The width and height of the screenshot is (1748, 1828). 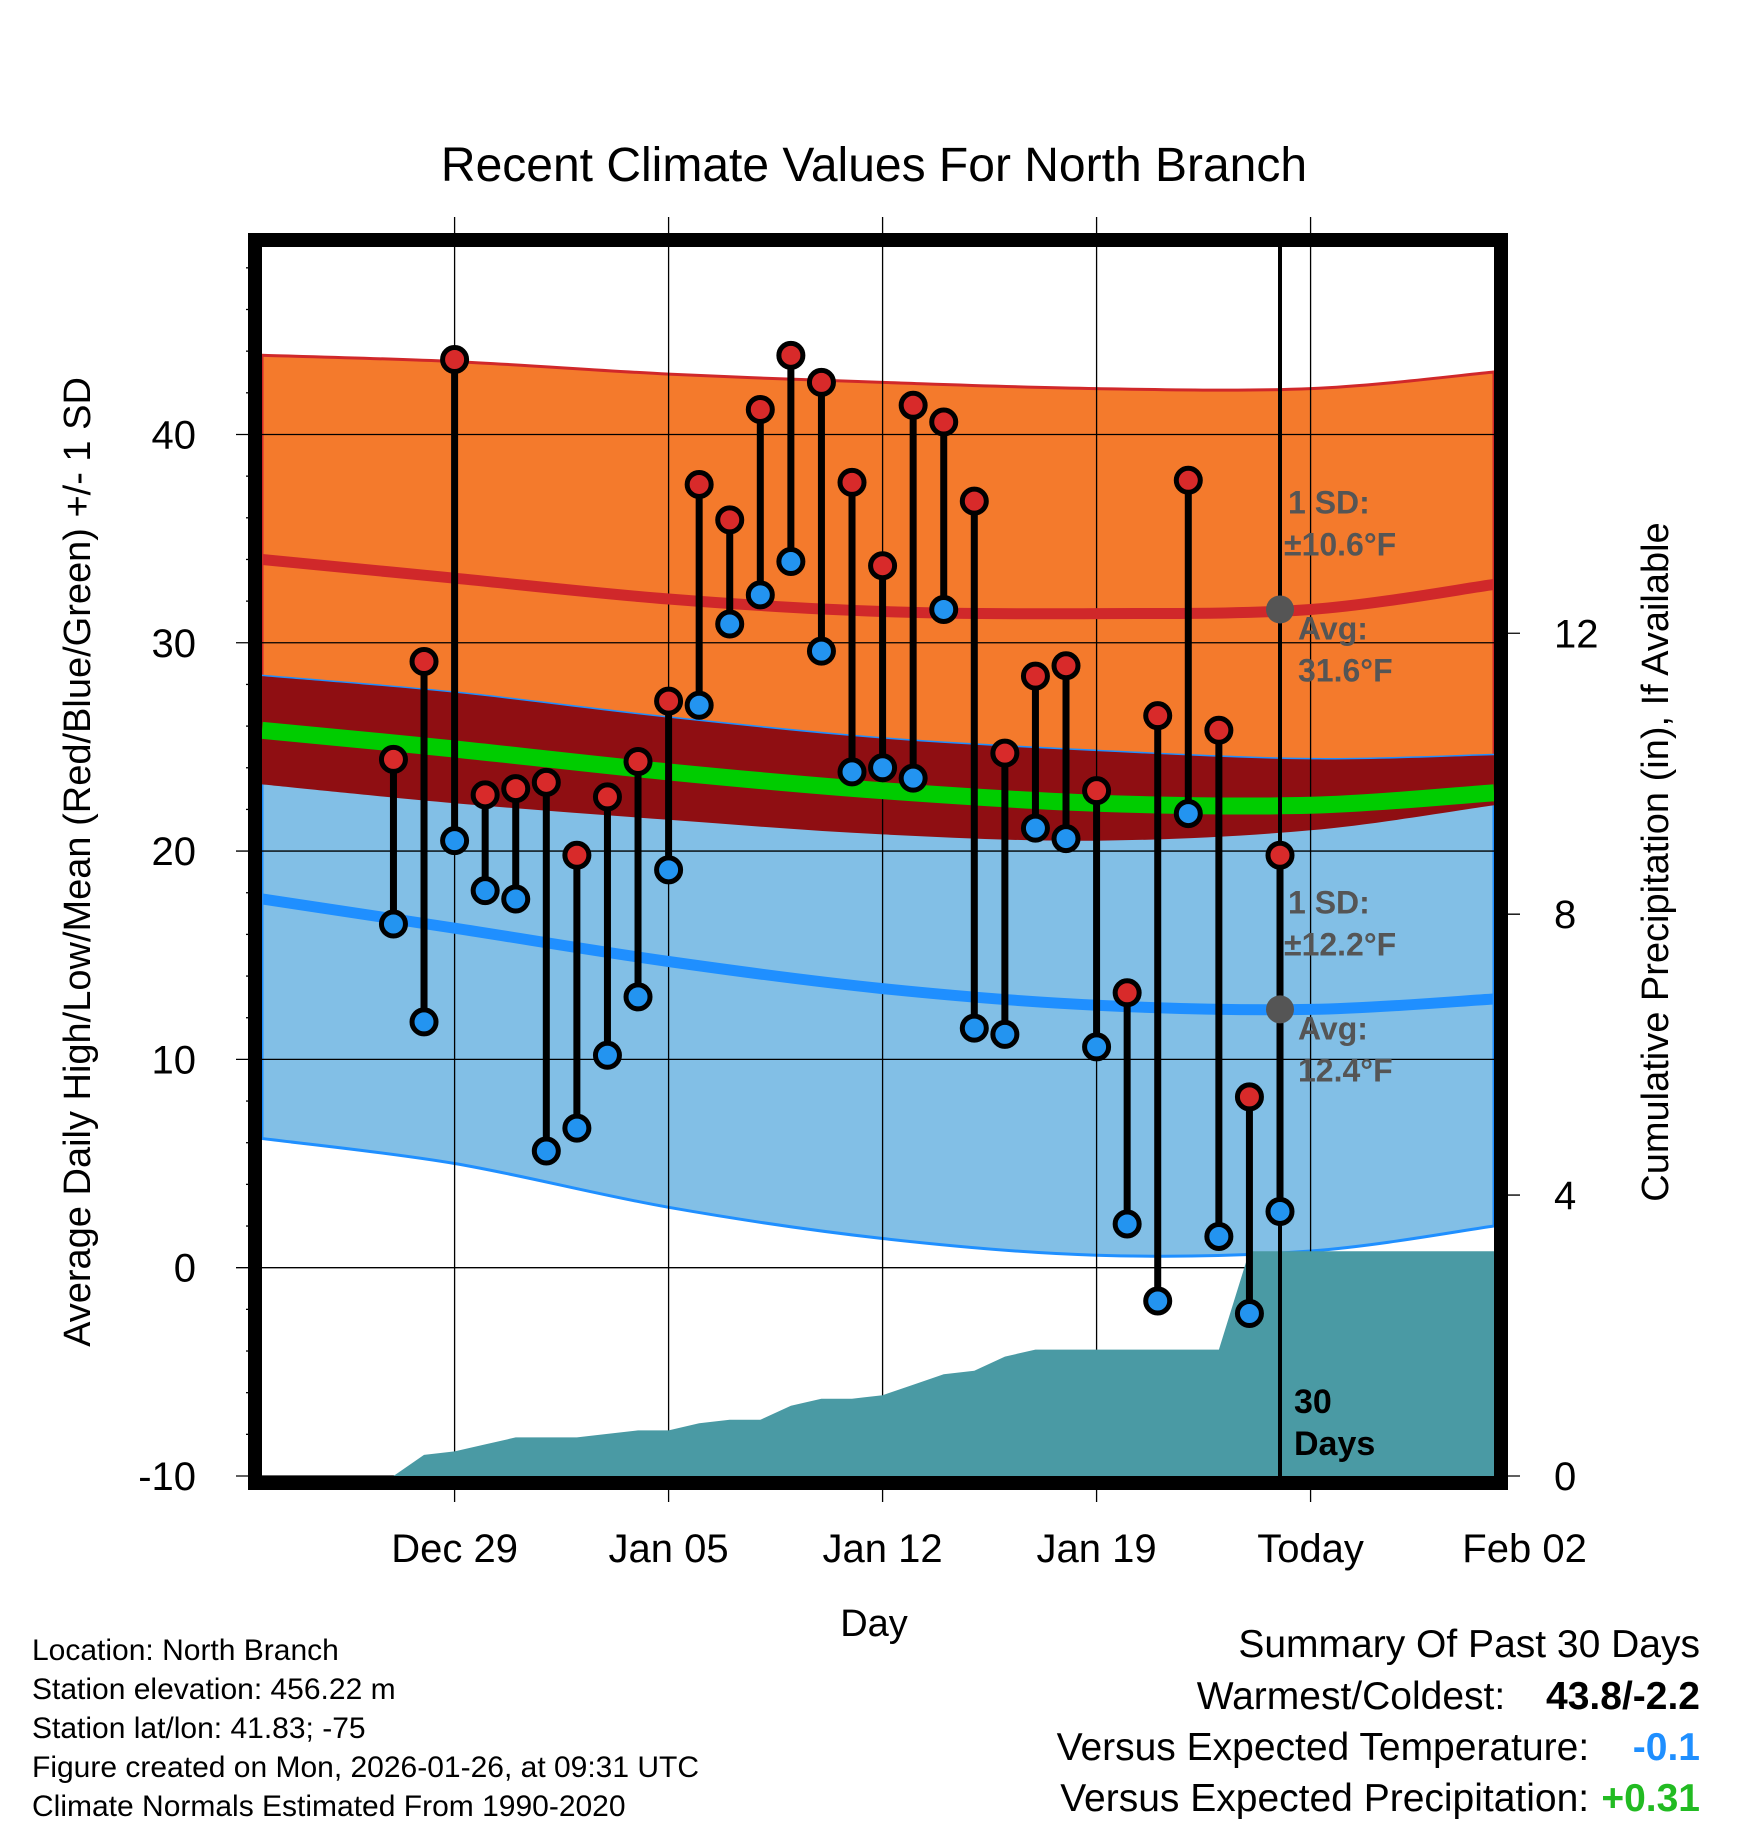 What do you see at coordinates (185, 1650) in the screenshot?
I see `info-location: Location: North Branch` at bounding box center [185, 1650].